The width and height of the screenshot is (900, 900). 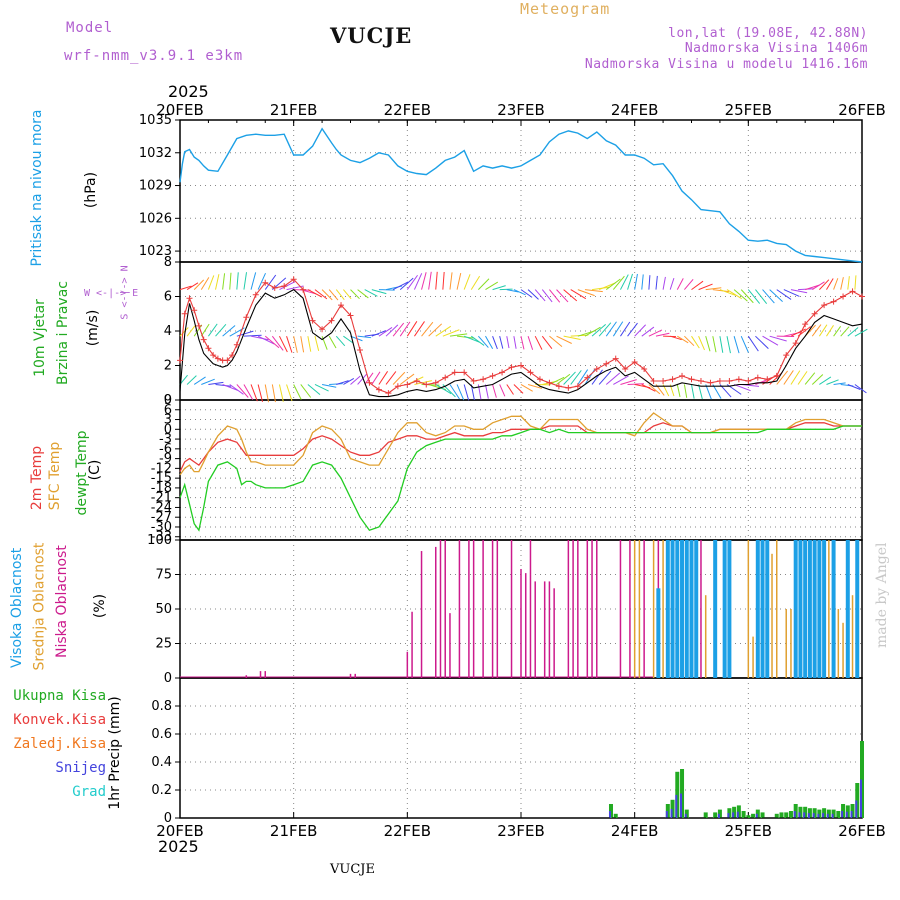 What do you see at coordinates (111, 293) in the screenshot?
I see `compass-we: W <-|-> E` at bounding box center [111, 293].